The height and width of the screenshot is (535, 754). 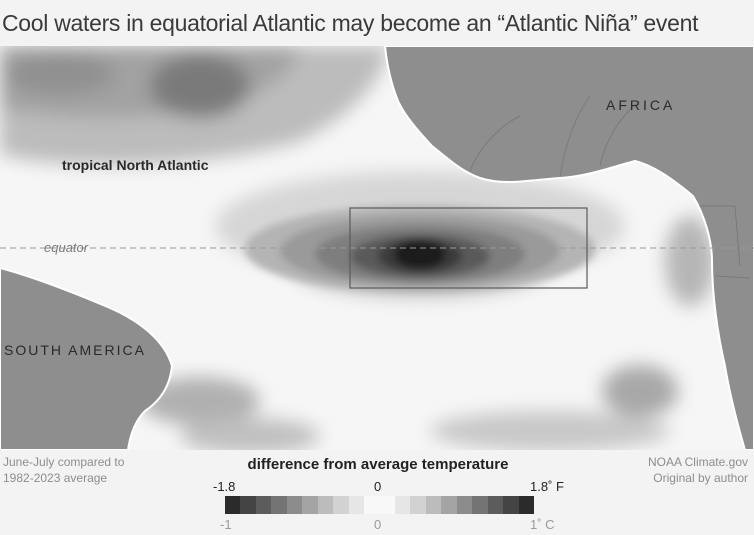 What do you see at coordinates (64, 462) in the screenshot?
I see `baseline-note-line-1: June-July compared to` at bounding box center [64, 462].